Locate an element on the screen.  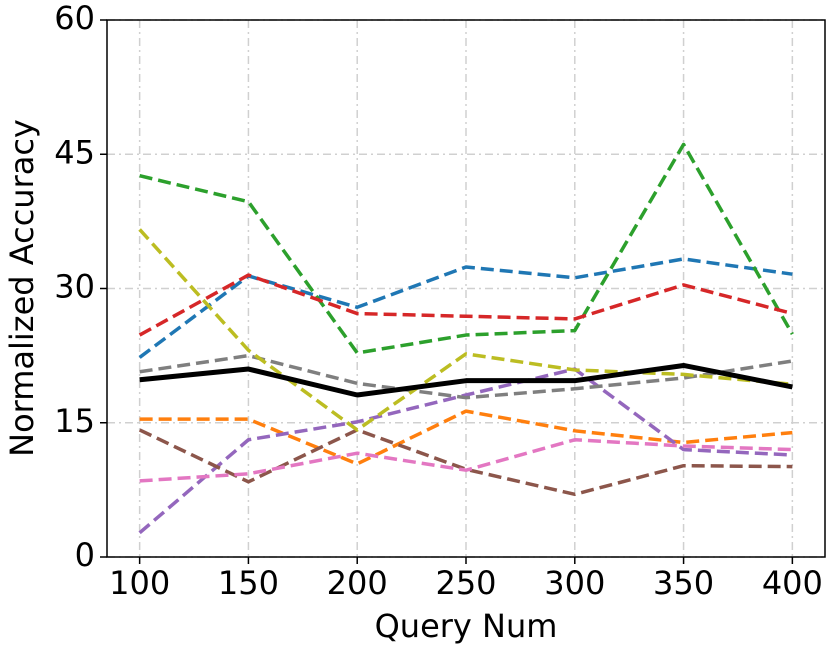
x-tick-label: 200 is located at coordinates (357, 583).